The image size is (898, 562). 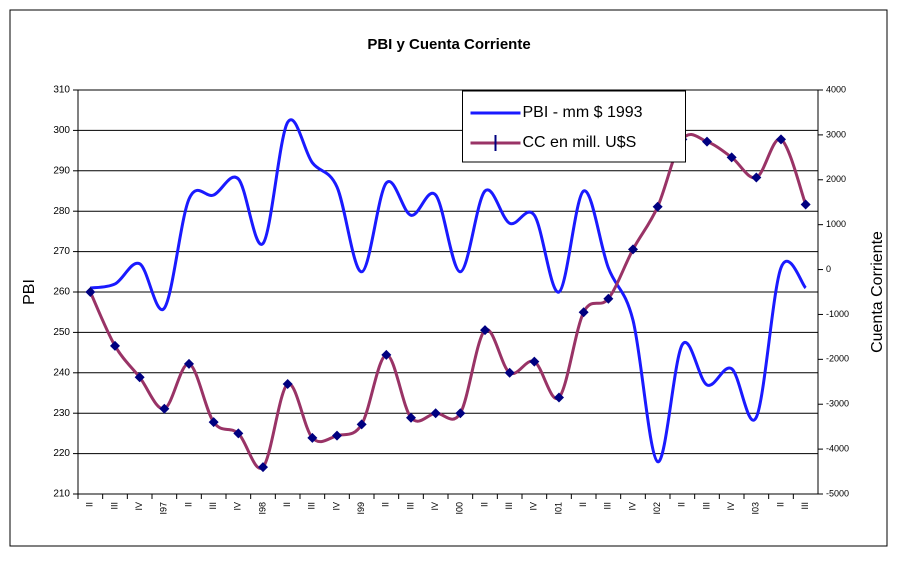 I want to click on x-tick-label: I02, so click(x=657, y=508).